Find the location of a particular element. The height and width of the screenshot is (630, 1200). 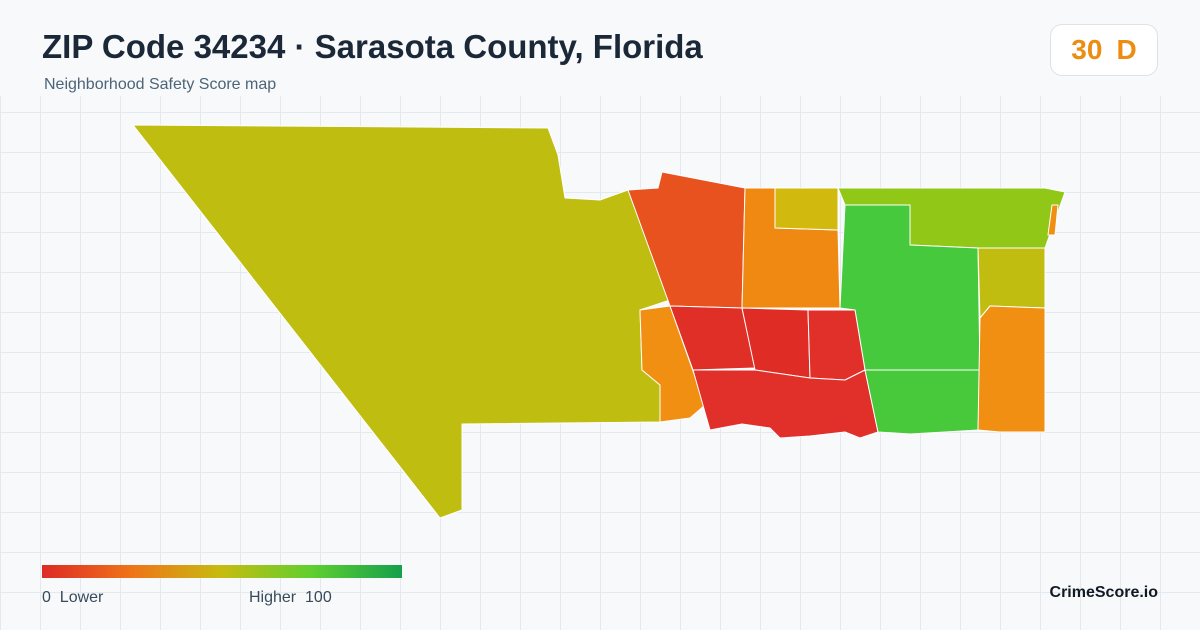

page-subtitle: Neighborhood Safety Score map is located at coordinates (160, 84).